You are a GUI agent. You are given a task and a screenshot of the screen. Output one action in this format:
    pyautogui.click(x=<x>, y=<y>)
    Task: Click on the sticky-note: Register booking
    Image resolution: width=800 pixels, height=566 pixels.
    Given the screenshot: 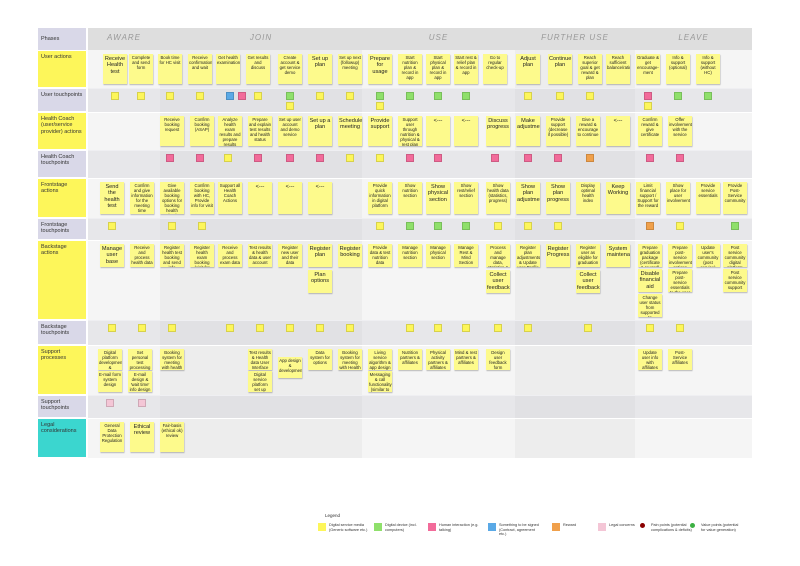 What is the action you would take?
    pyautogui.click(x=350, y=255)
    